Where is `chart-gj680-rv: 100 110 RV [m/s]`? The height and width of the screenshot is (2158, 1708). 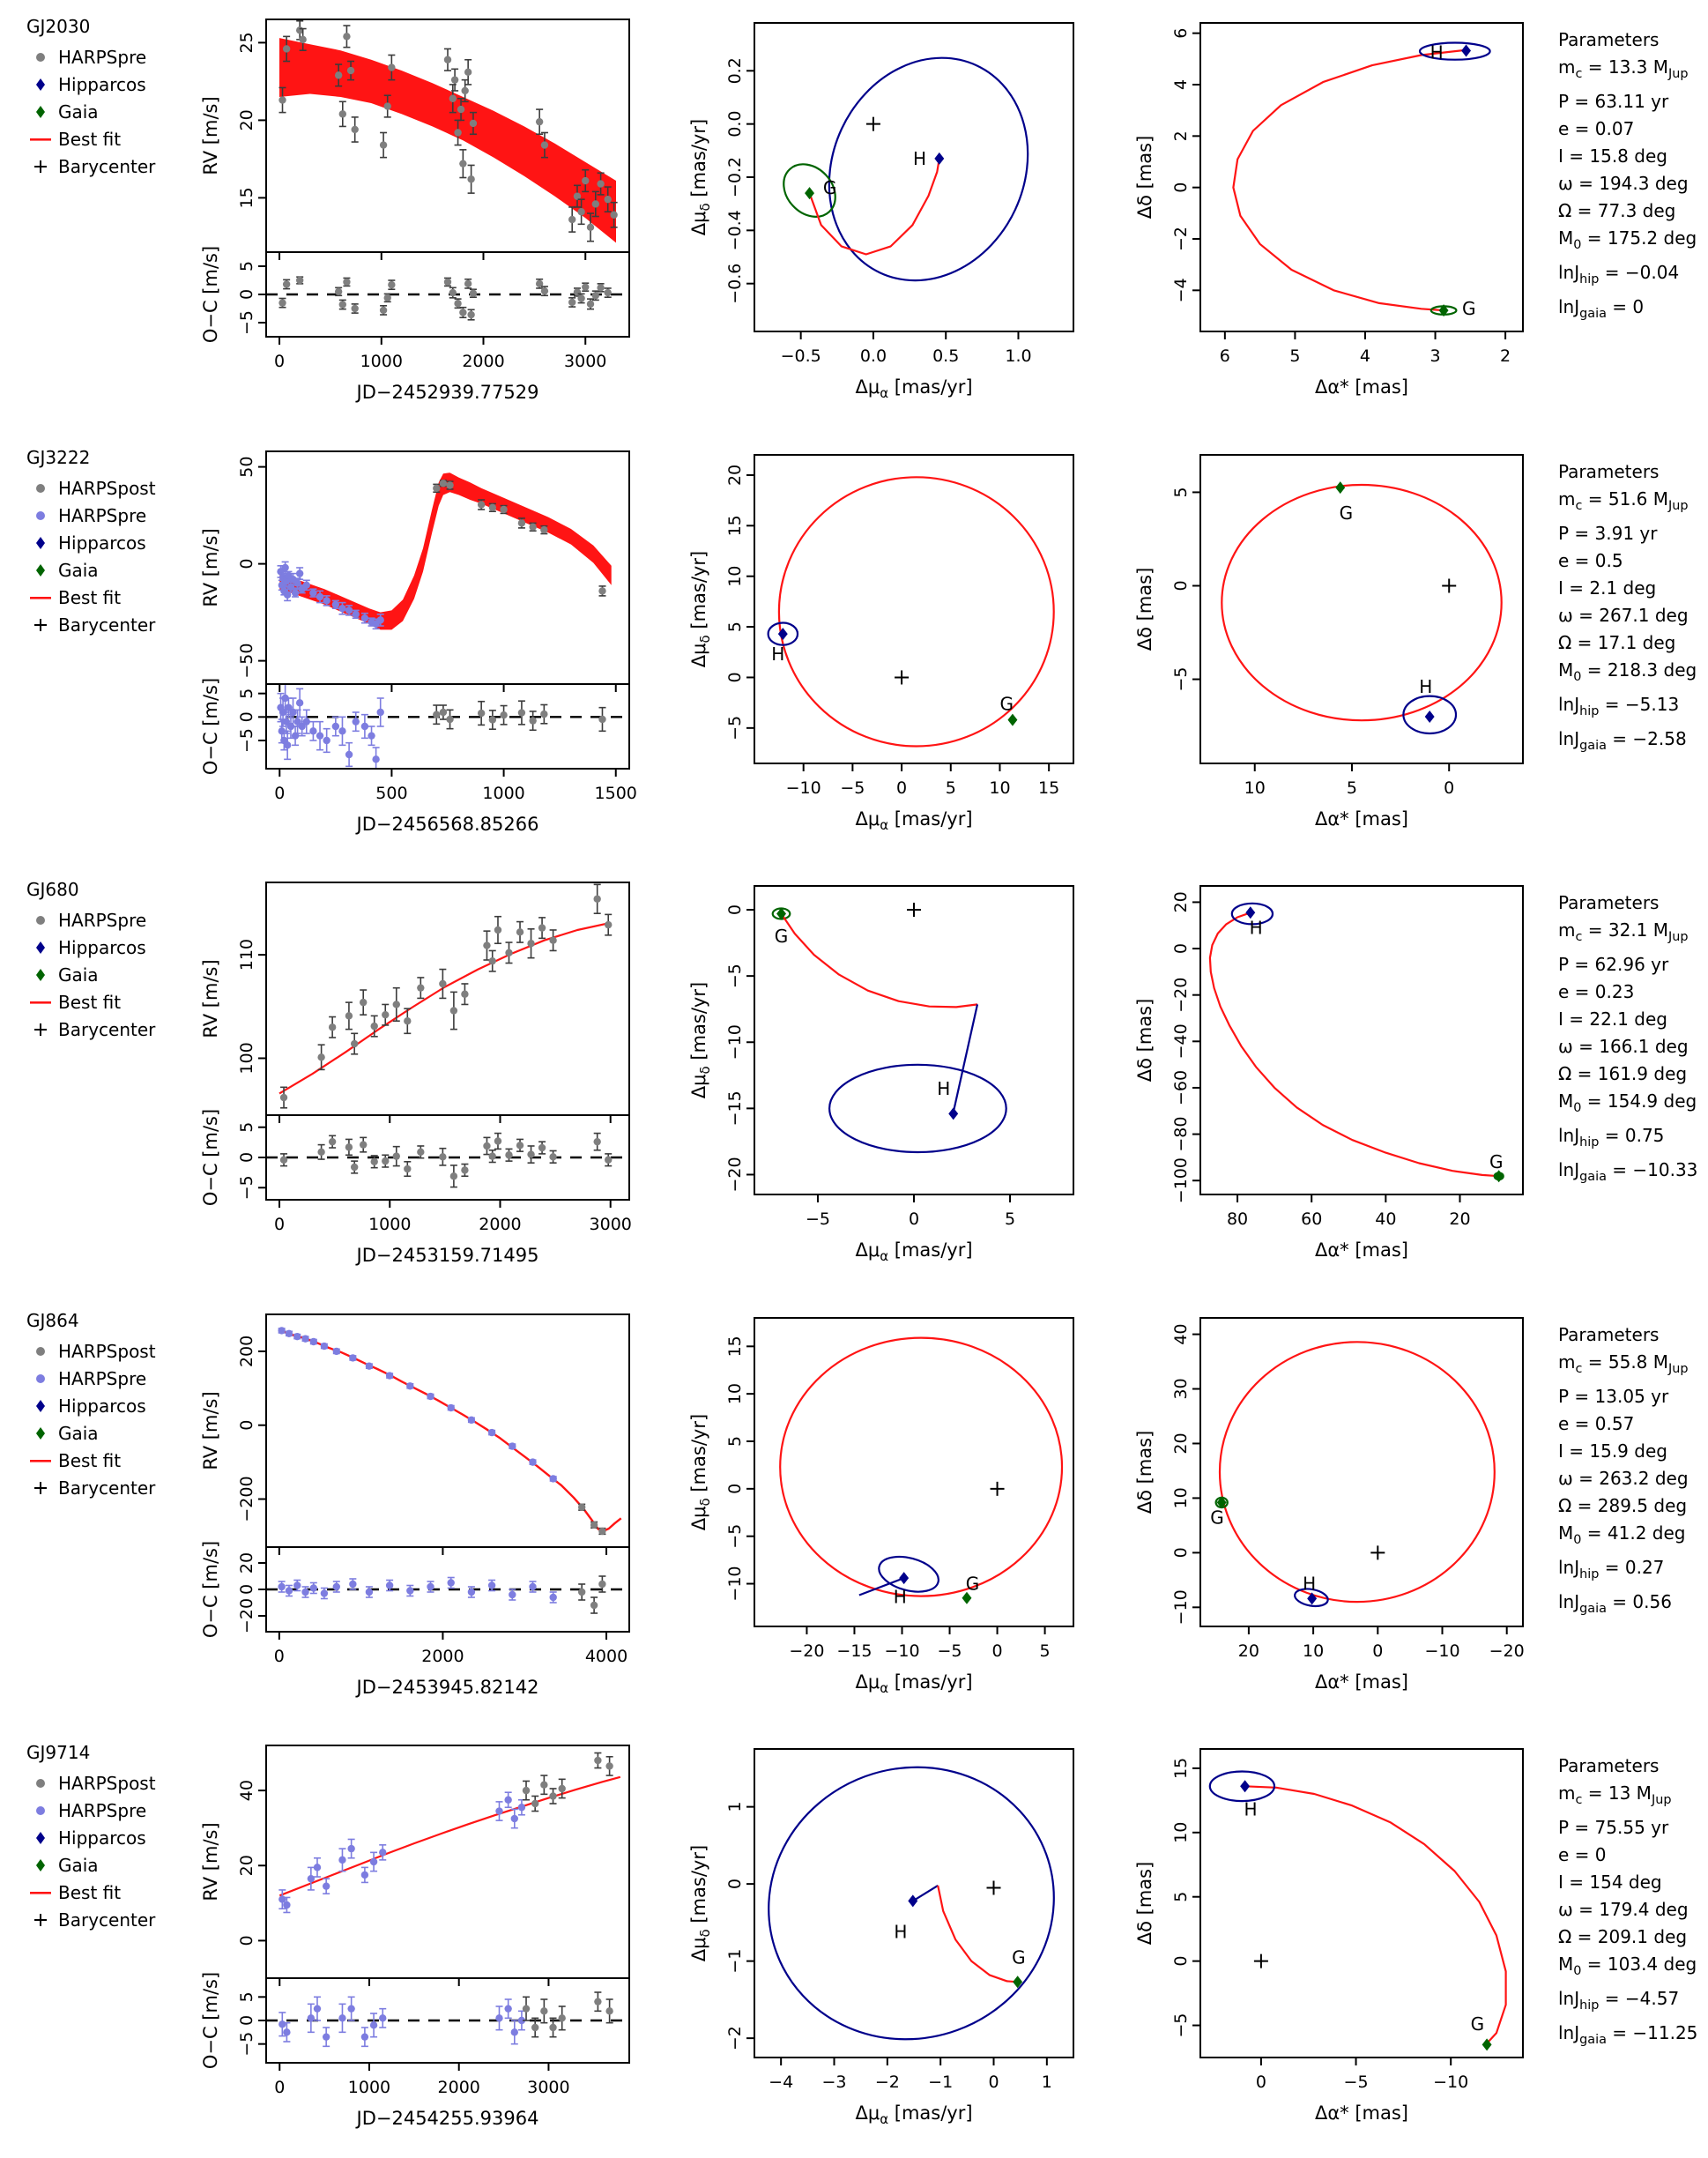 chart-gj680-rv: 100 110 RV [m/s] is located at coordinates (415, 1003).